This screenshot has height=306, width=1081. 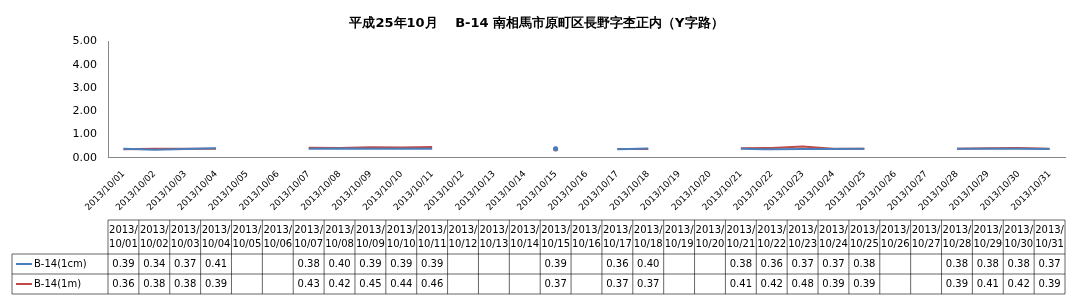 What do you see at coordinates (525, 236) in the screenshot?
I see `category-label: 2013/10/14` at bounding box center [525, 236].